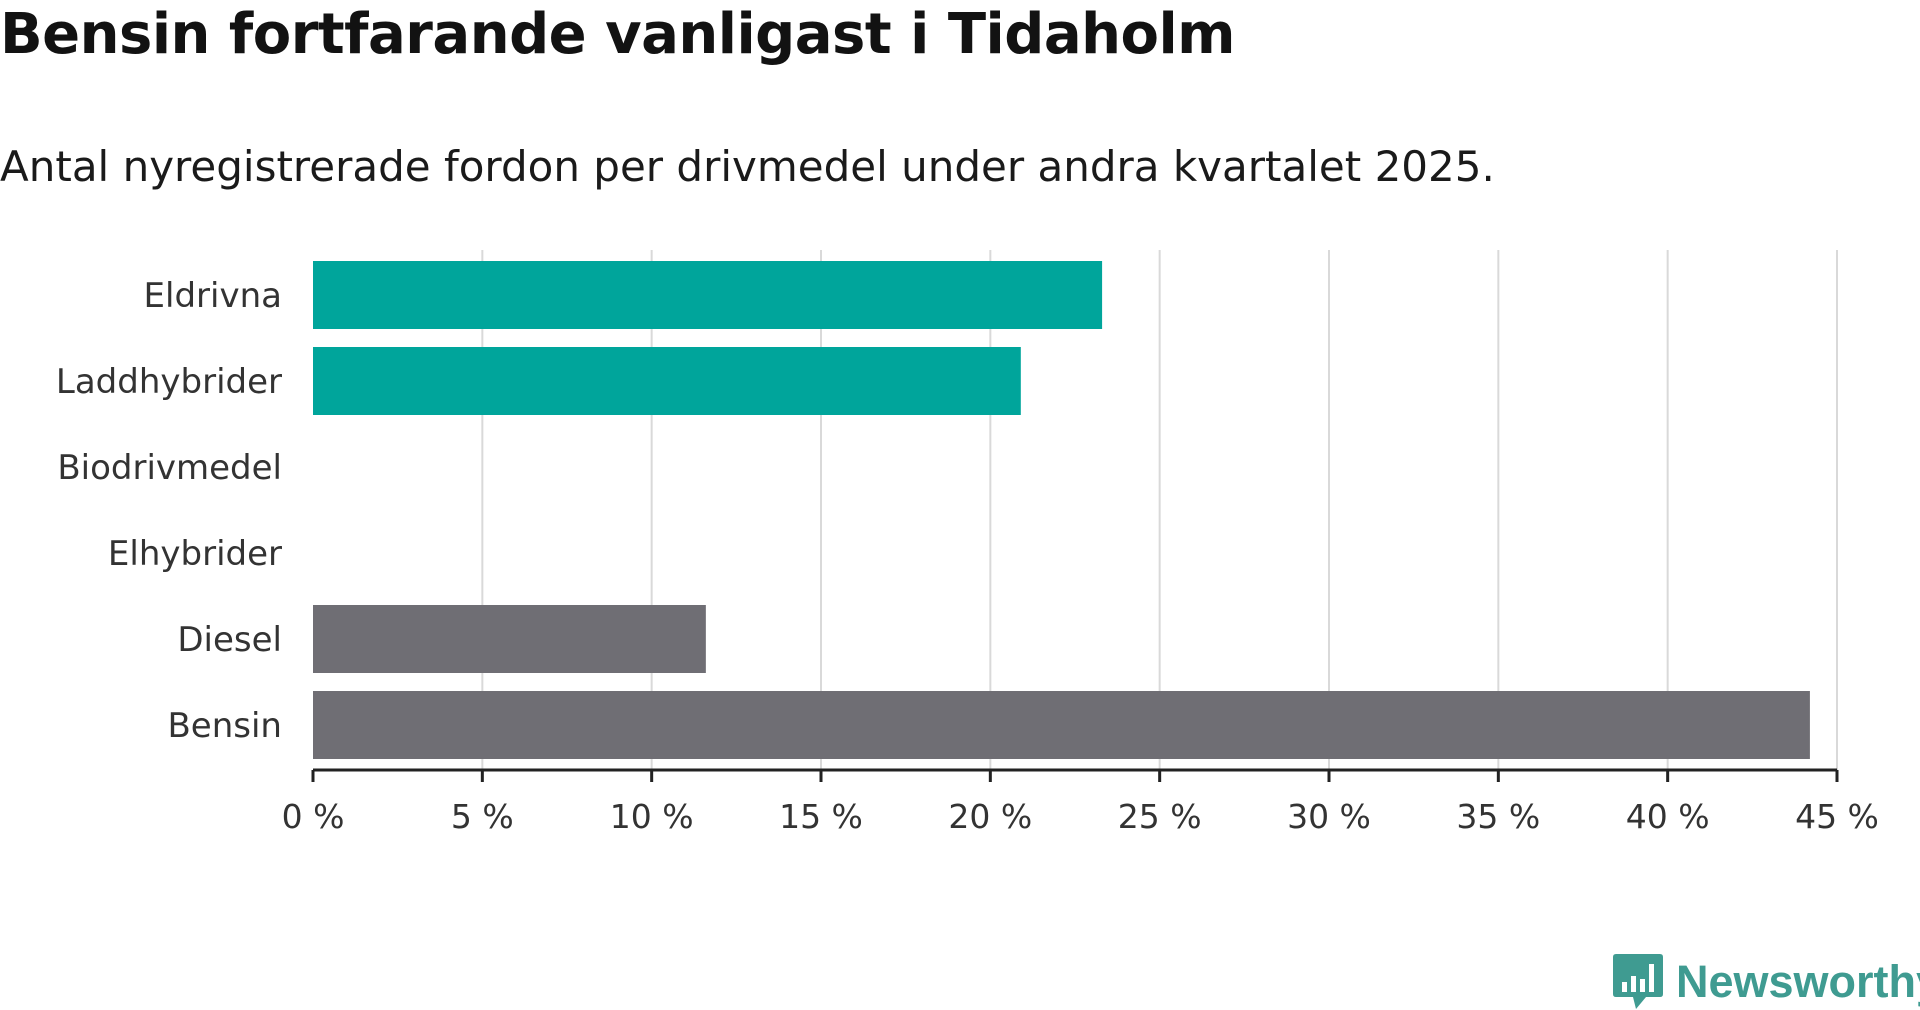 The image size is (1920, 1010). Describe the element at coordinates (1638, 981) in the screenshot. I see `newsworthy-logo-icon` at that location.